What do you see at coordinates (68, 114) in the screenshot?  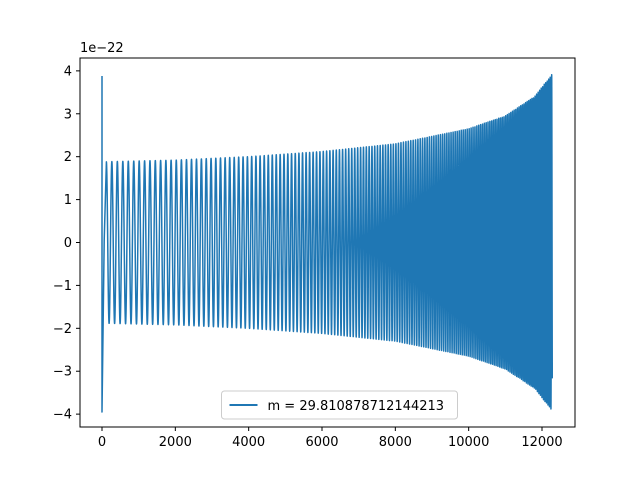 I see `y-tick-label: 3` at bounding box center [68, 114].